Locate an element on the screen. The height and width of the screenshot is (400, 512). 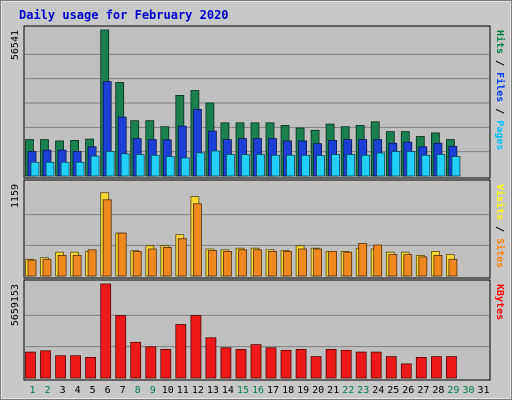
x-tick-label-24: 24 is located at coordinates (378, 390).